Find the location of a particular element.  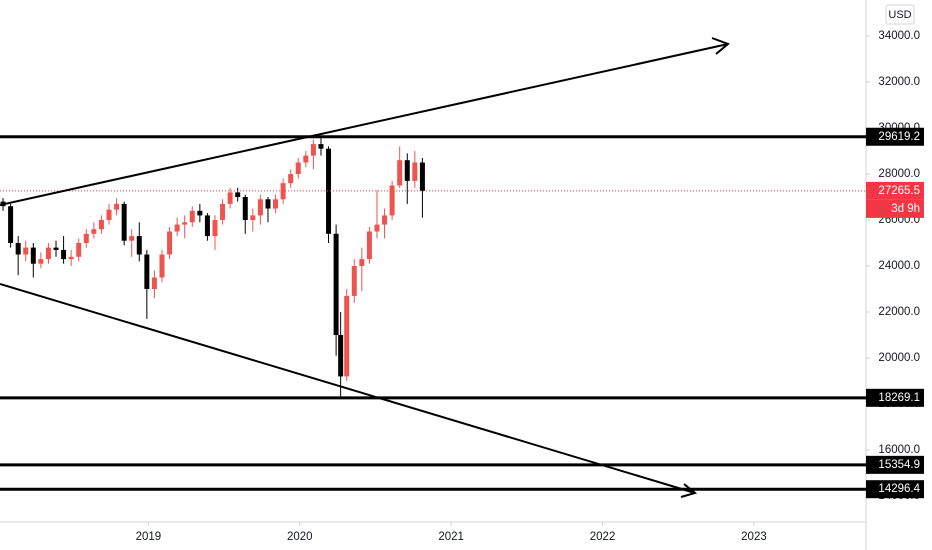

y-tick-label: 32000.0 is located at coordinates (899, 82).